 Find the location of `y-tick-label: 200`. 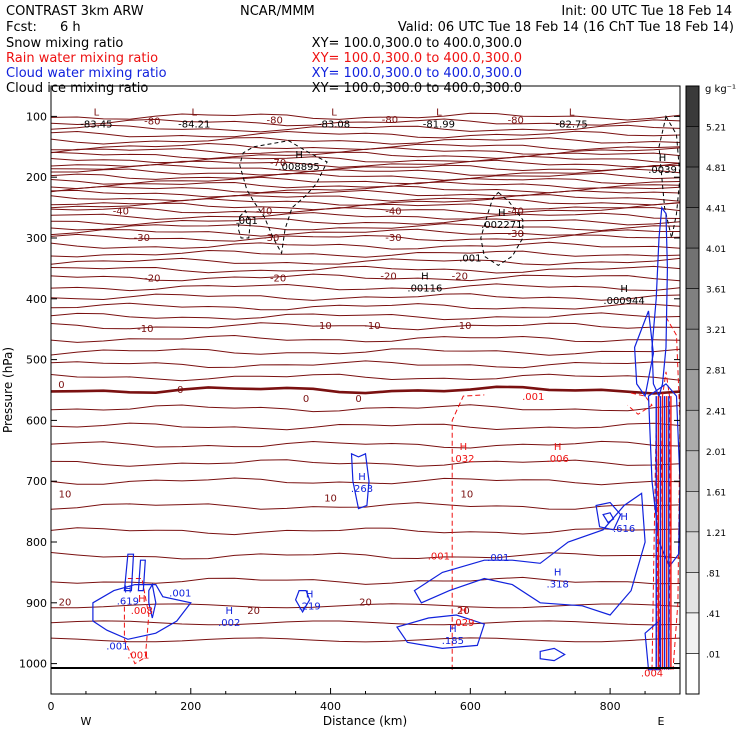

y-tick-label: 200 is located at coordinates (36, 177).